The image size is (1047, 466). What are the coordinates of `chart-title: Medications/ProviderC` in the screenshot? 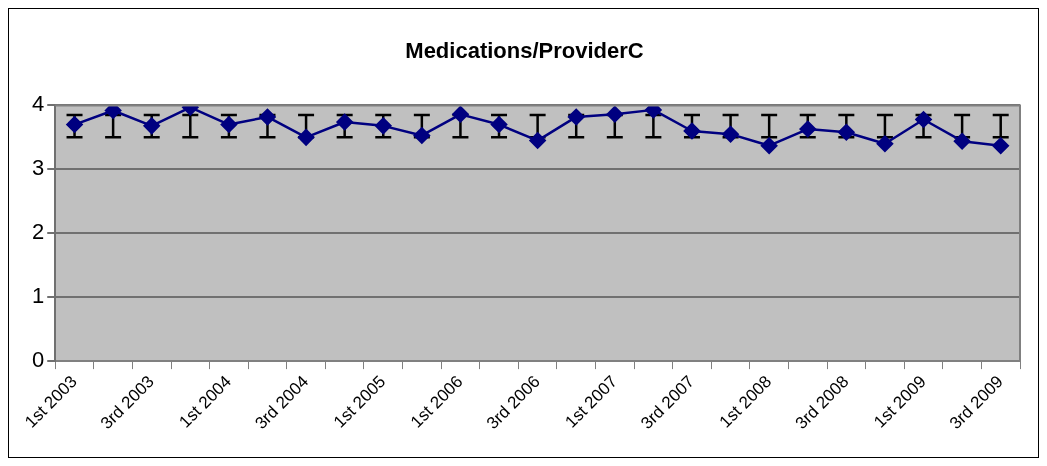 It's located at (524, 51).